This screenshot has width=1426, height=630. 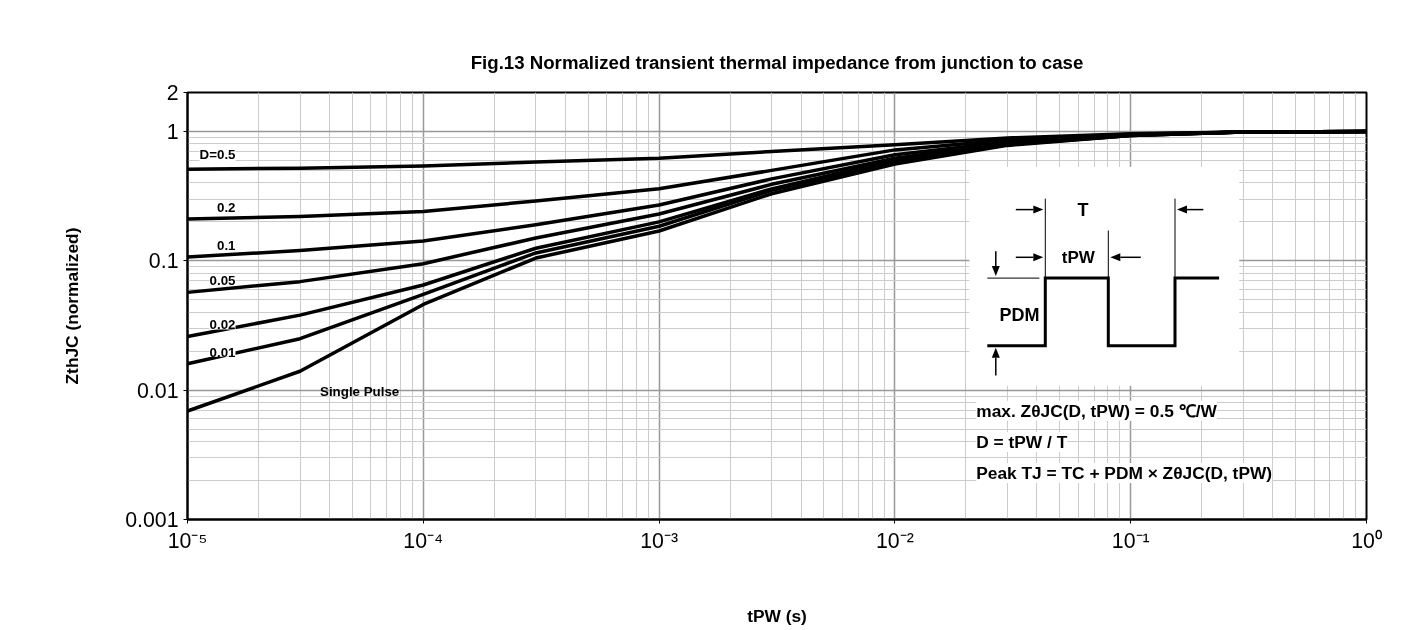 What do you see at coordinates (1022, 441) in the screenshot?
I see `annotation: D = tPW / T` at bounding box center [1022, 441].